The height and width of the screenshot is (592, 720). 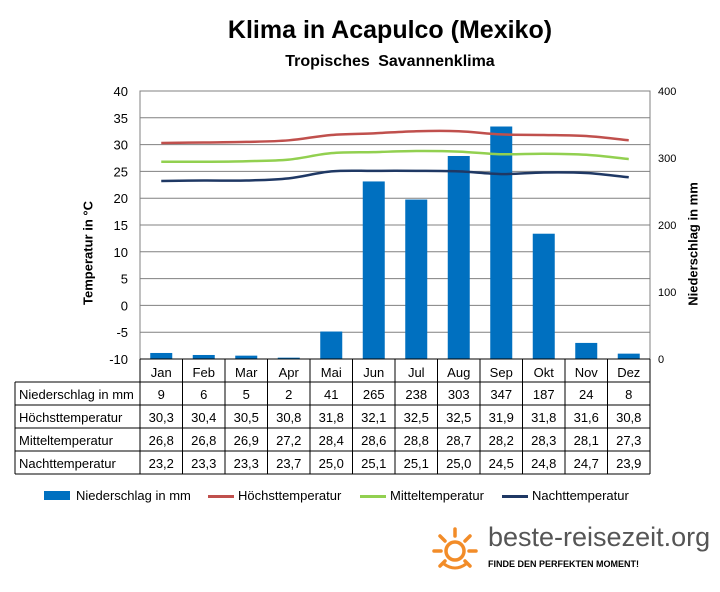 What do you see at coordinates (586, 417) in the screenshot?
I see `table-cell: 31,6` at bounding box center [586, 417].